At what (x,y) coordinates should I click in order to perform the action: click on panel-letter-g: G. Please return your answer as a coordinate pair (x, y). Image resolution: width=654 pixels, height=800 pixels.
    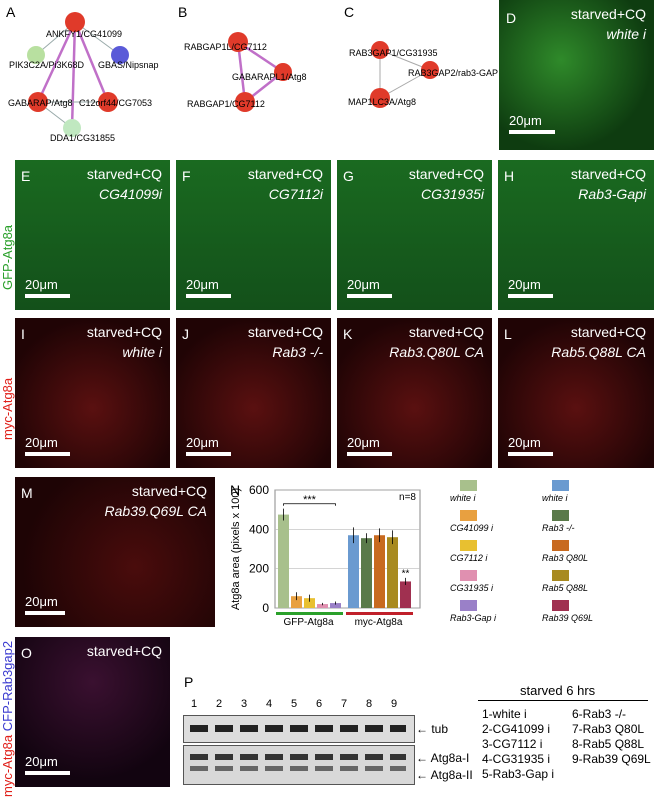
    Looking at the image, I should click on (348, 176).